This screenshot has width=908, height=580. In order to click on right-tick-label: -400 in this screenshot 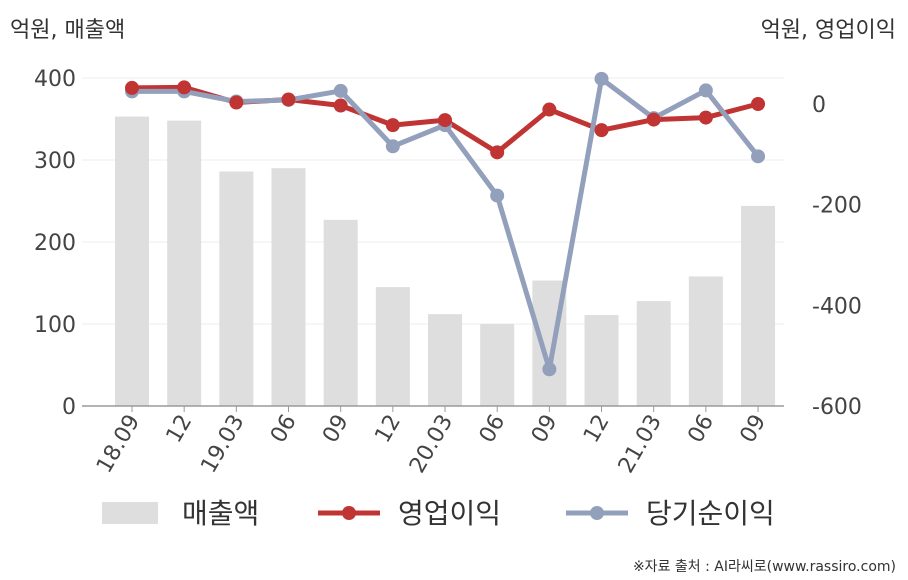, I will do `click(837, 306)`.